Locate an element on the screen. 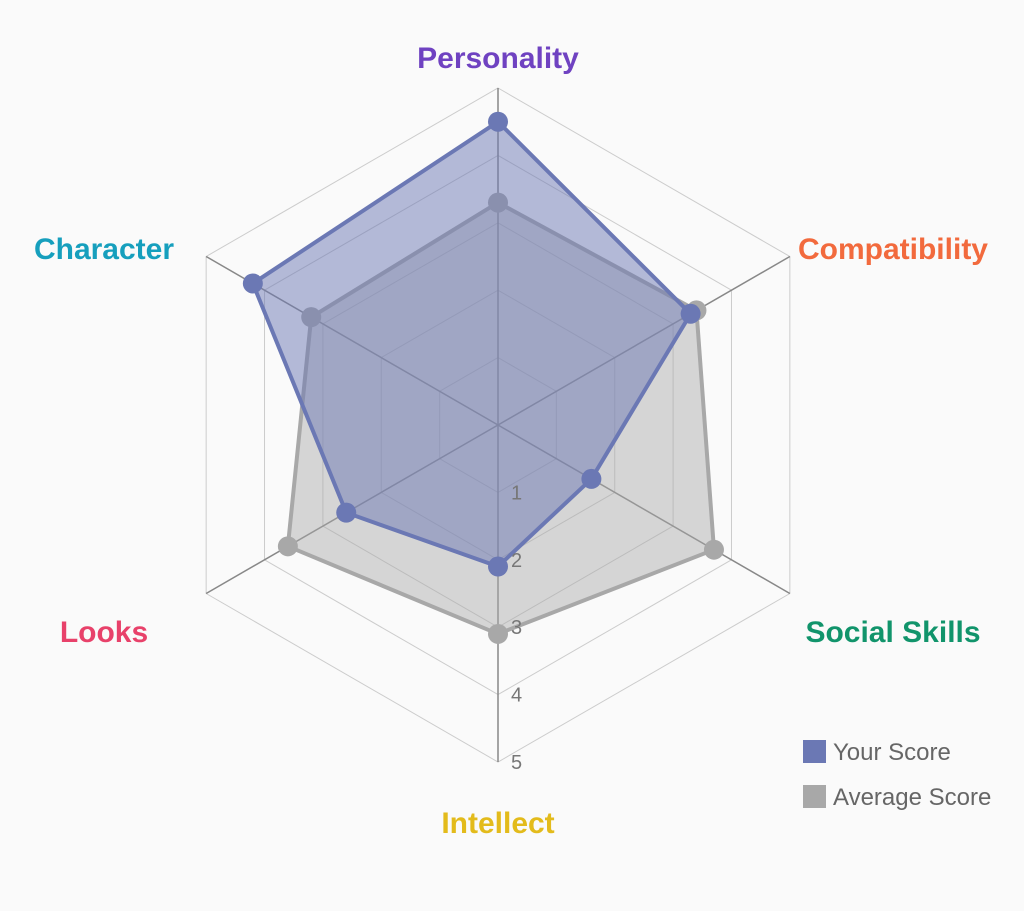 This screenshot has width=1024, height=911. axis-title-personality: Personality is located at coordinates (498, 58).